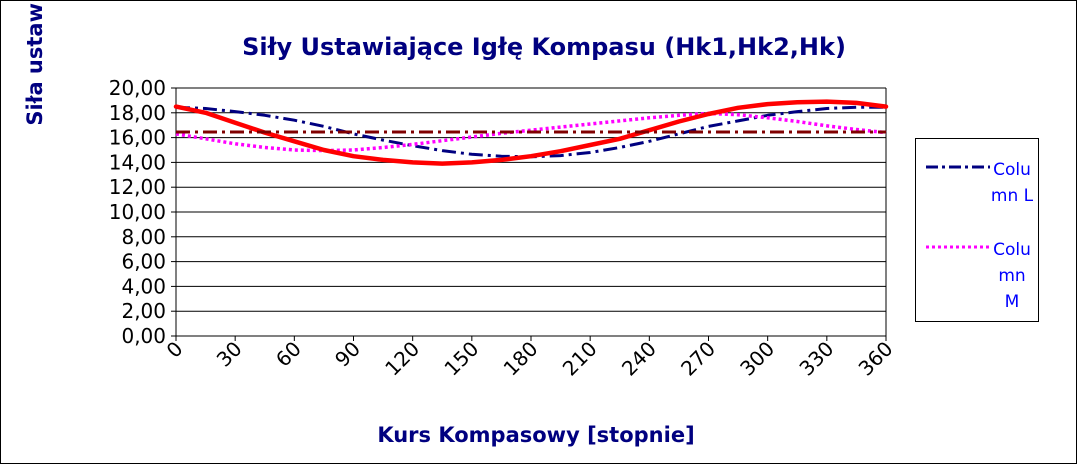 Image resolution: width=1077 pixels, height=464 pixels. What do you see at coordinates (639, 359) in the screenshot?
I see `x-tick-label: 240` at bounding box center [639, 359].